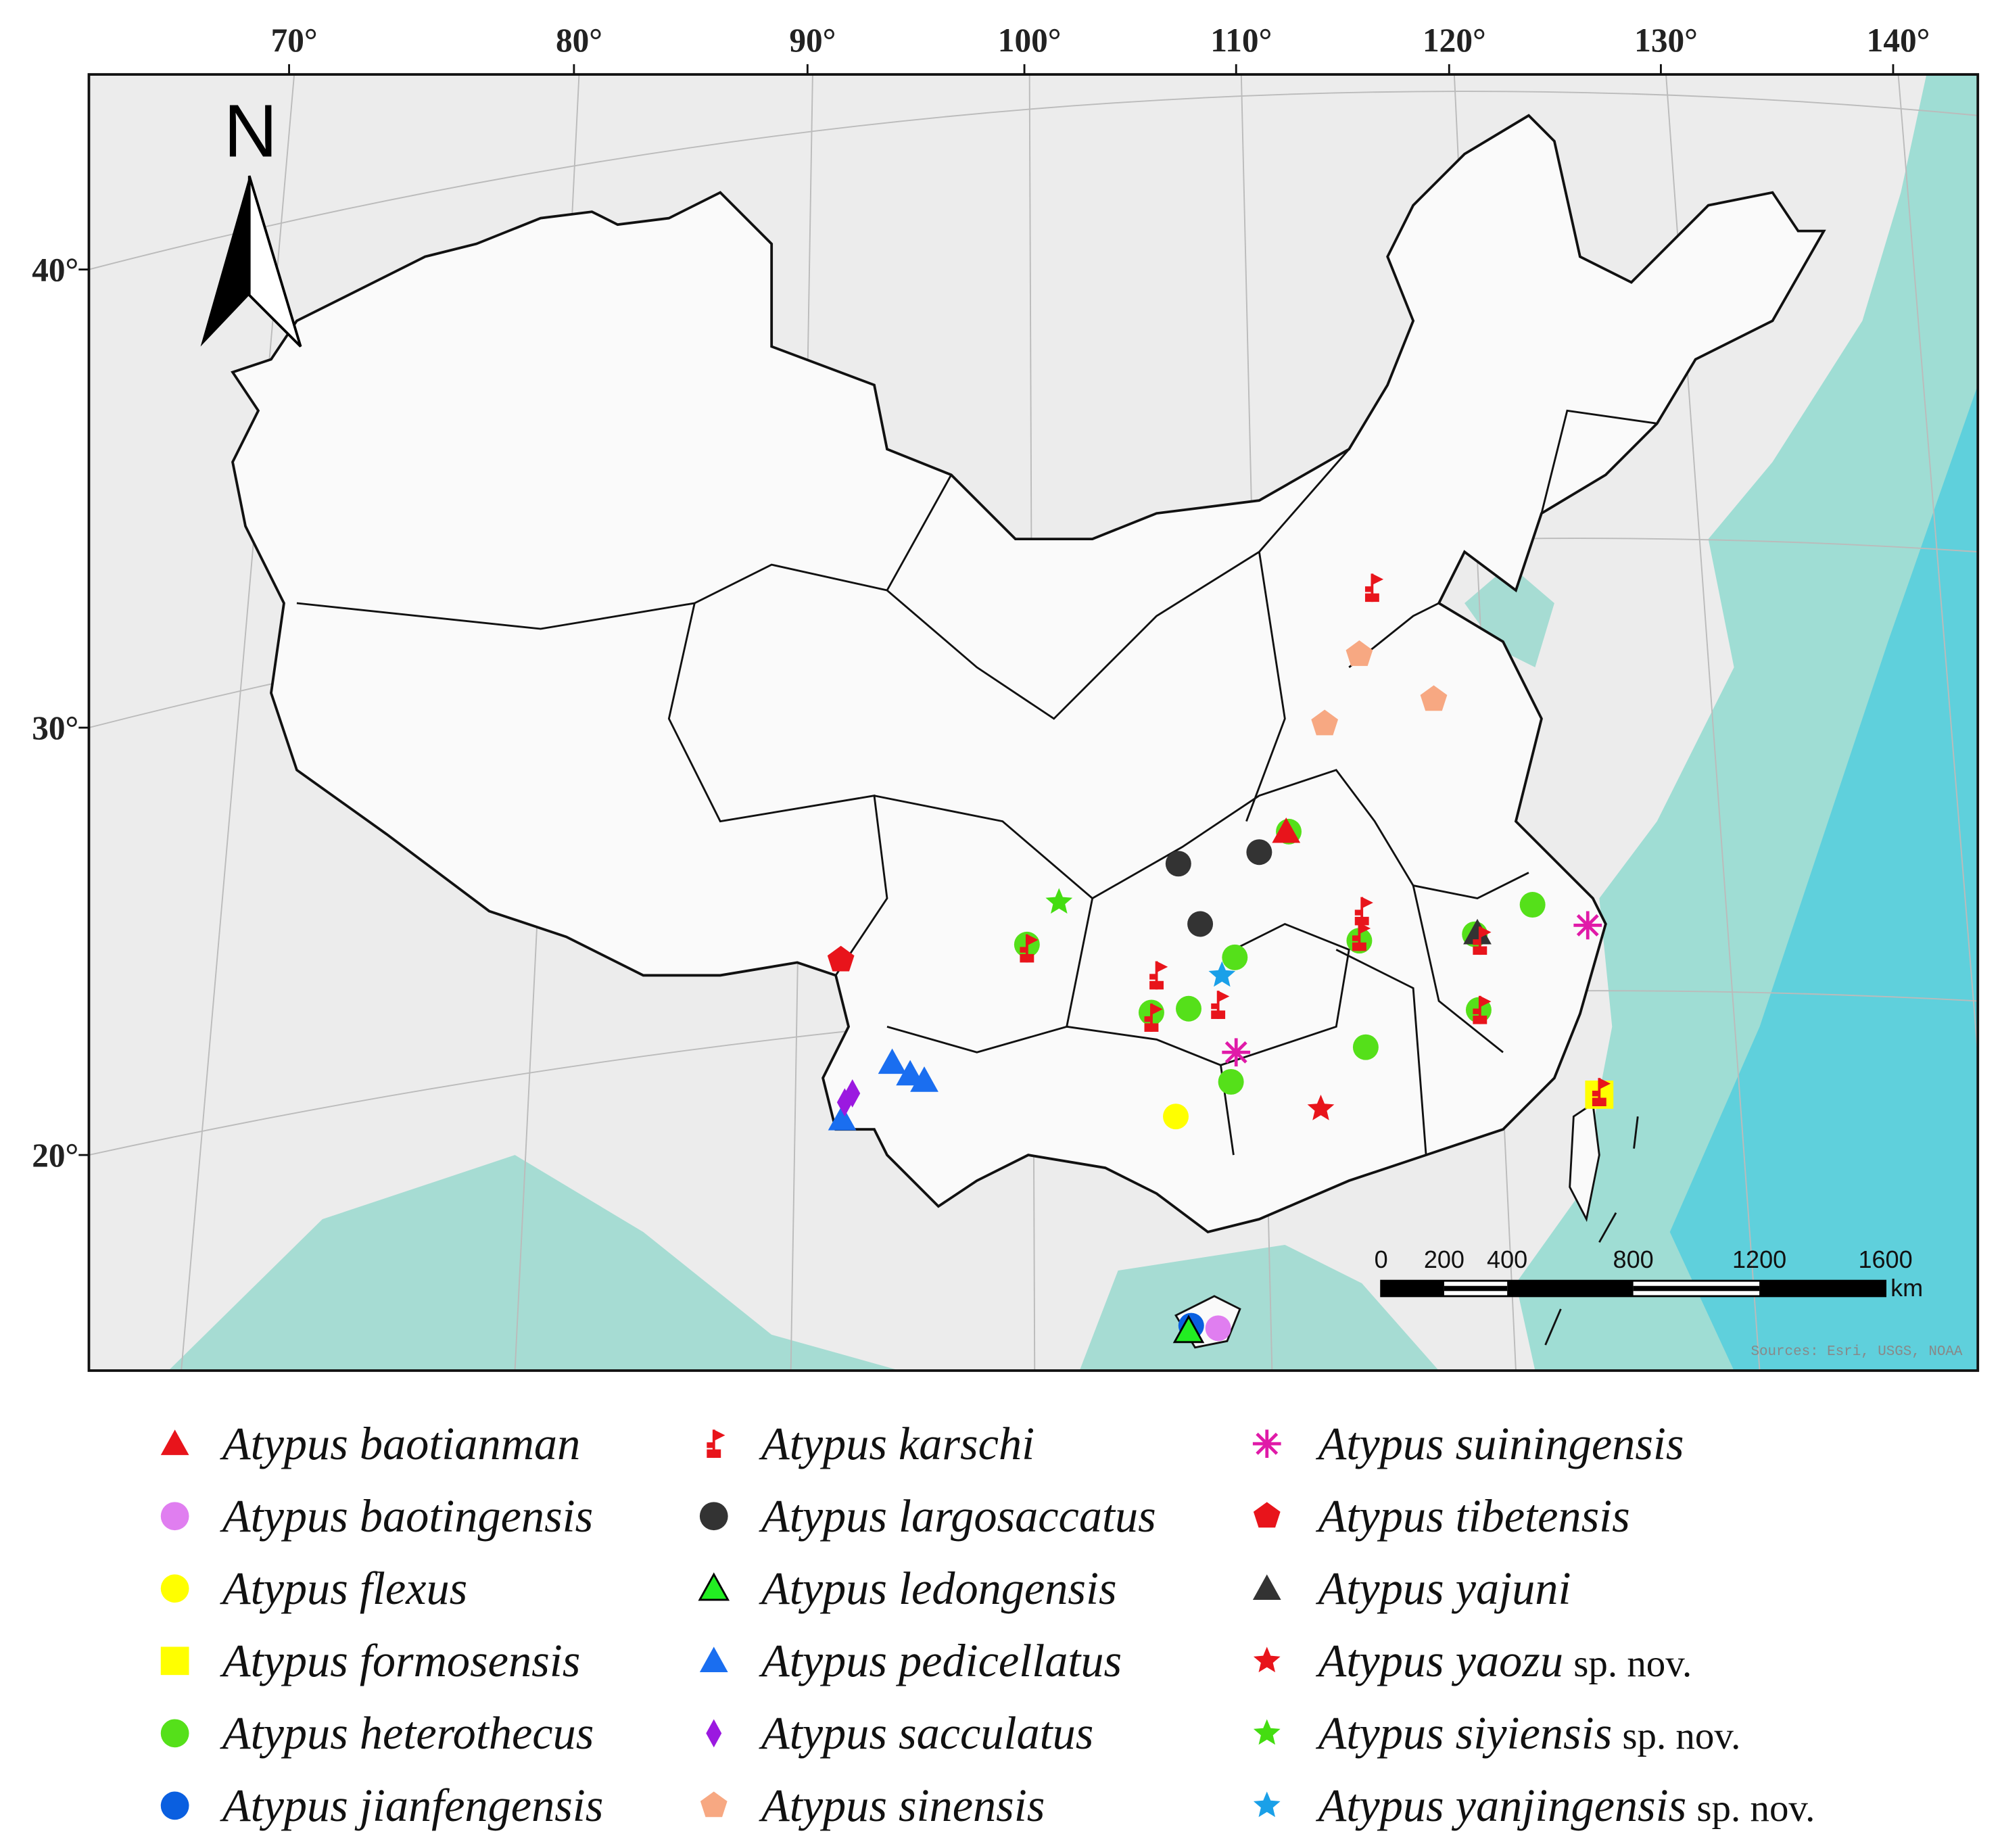 The width and height of the screenshot is (2000, 1848). Describe the element at coordinates (294, 40) in the screenshot. I see `longitude-label: 70°` at that location.